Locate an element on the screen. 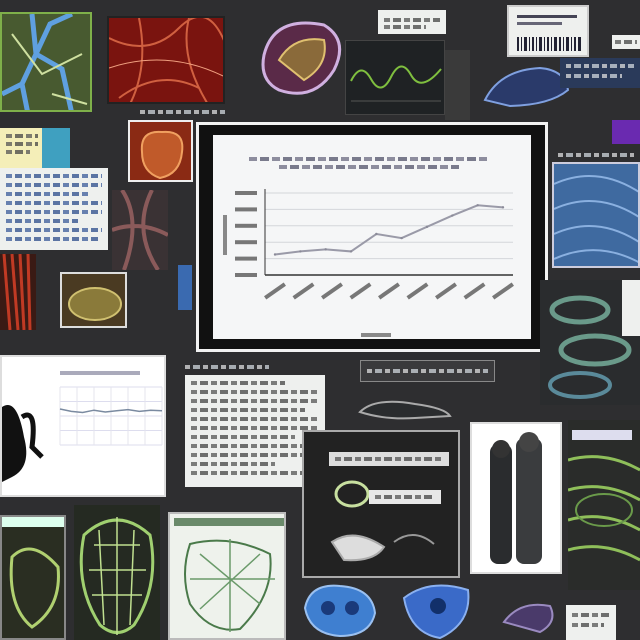  blue-card-left is located at coordinates (185, 287).